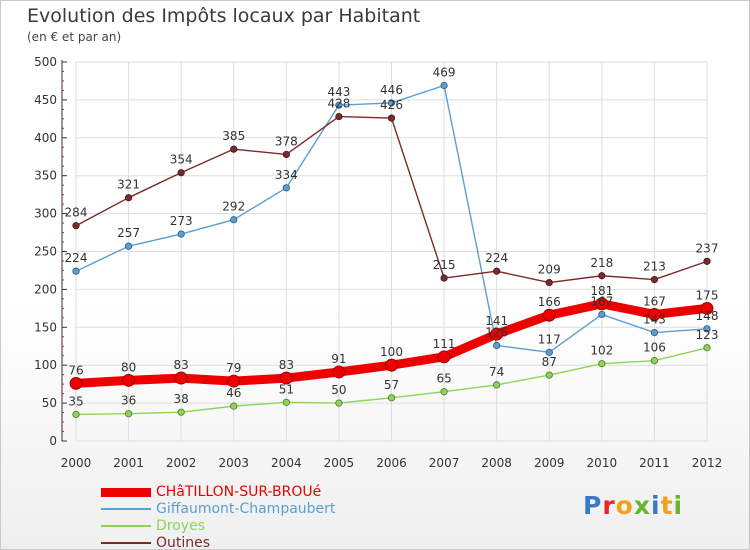  Describe the element at coordinates (233, 207) in the screenshot. I see `data-label: 292` at that location.